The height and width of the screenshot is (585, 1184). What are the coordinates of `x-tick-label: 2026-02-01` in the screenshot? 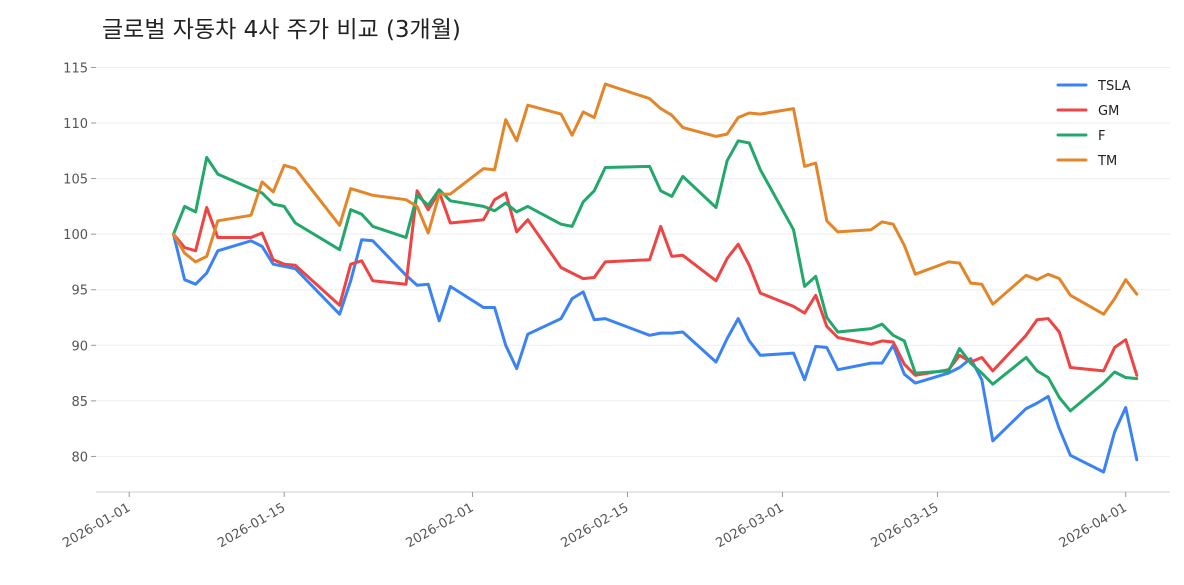 It's located at (440, 525).